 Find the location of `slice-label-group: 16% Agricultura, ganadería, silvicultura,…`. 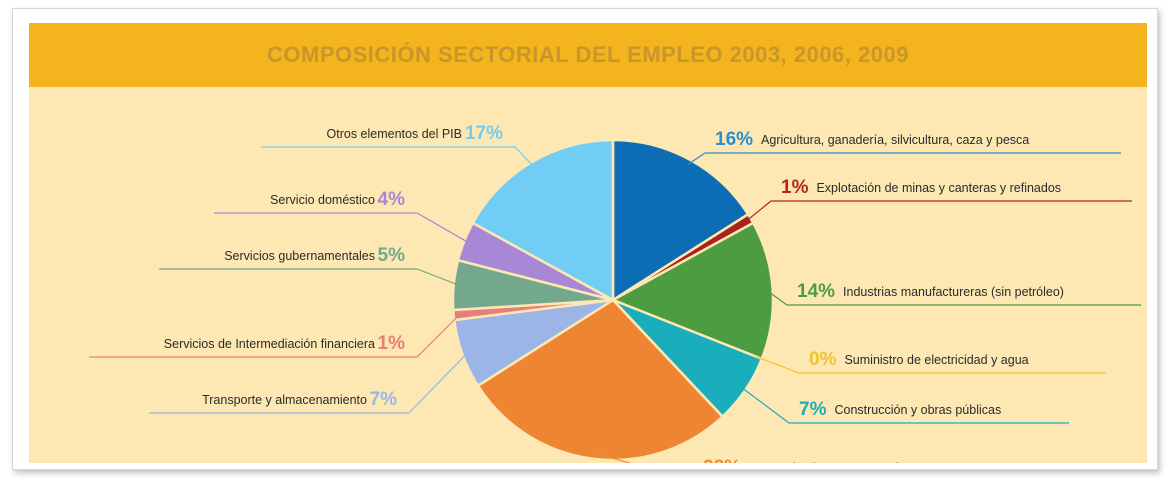

slice-label-group: 16% Agricultura, ganadería, silvicultura,… is located at coordinates (903, 147).